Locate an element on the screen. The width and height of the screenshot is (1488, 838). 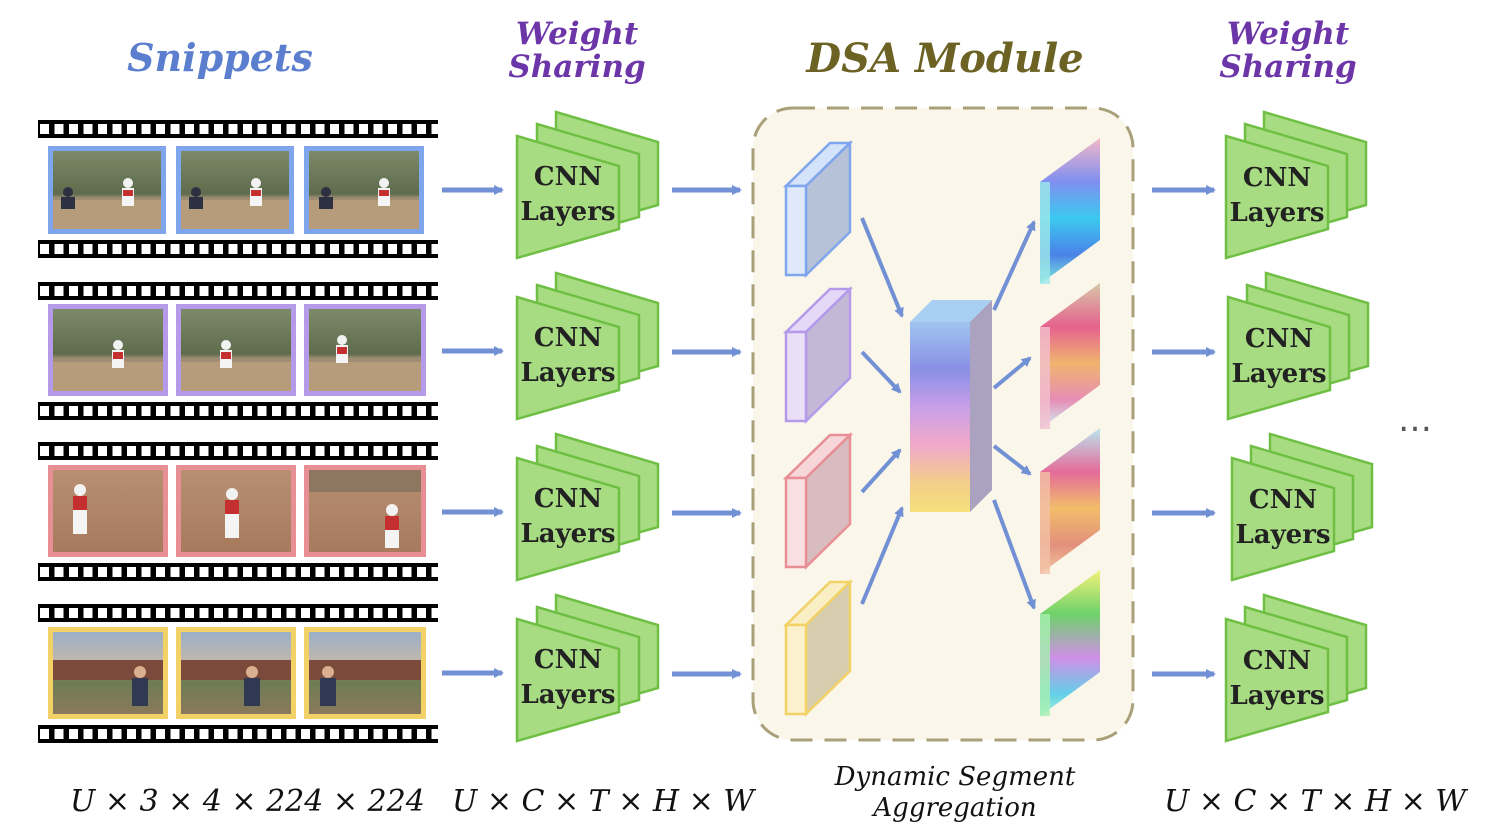
snippets-title: Snippets is located at coordinates (220, 57).